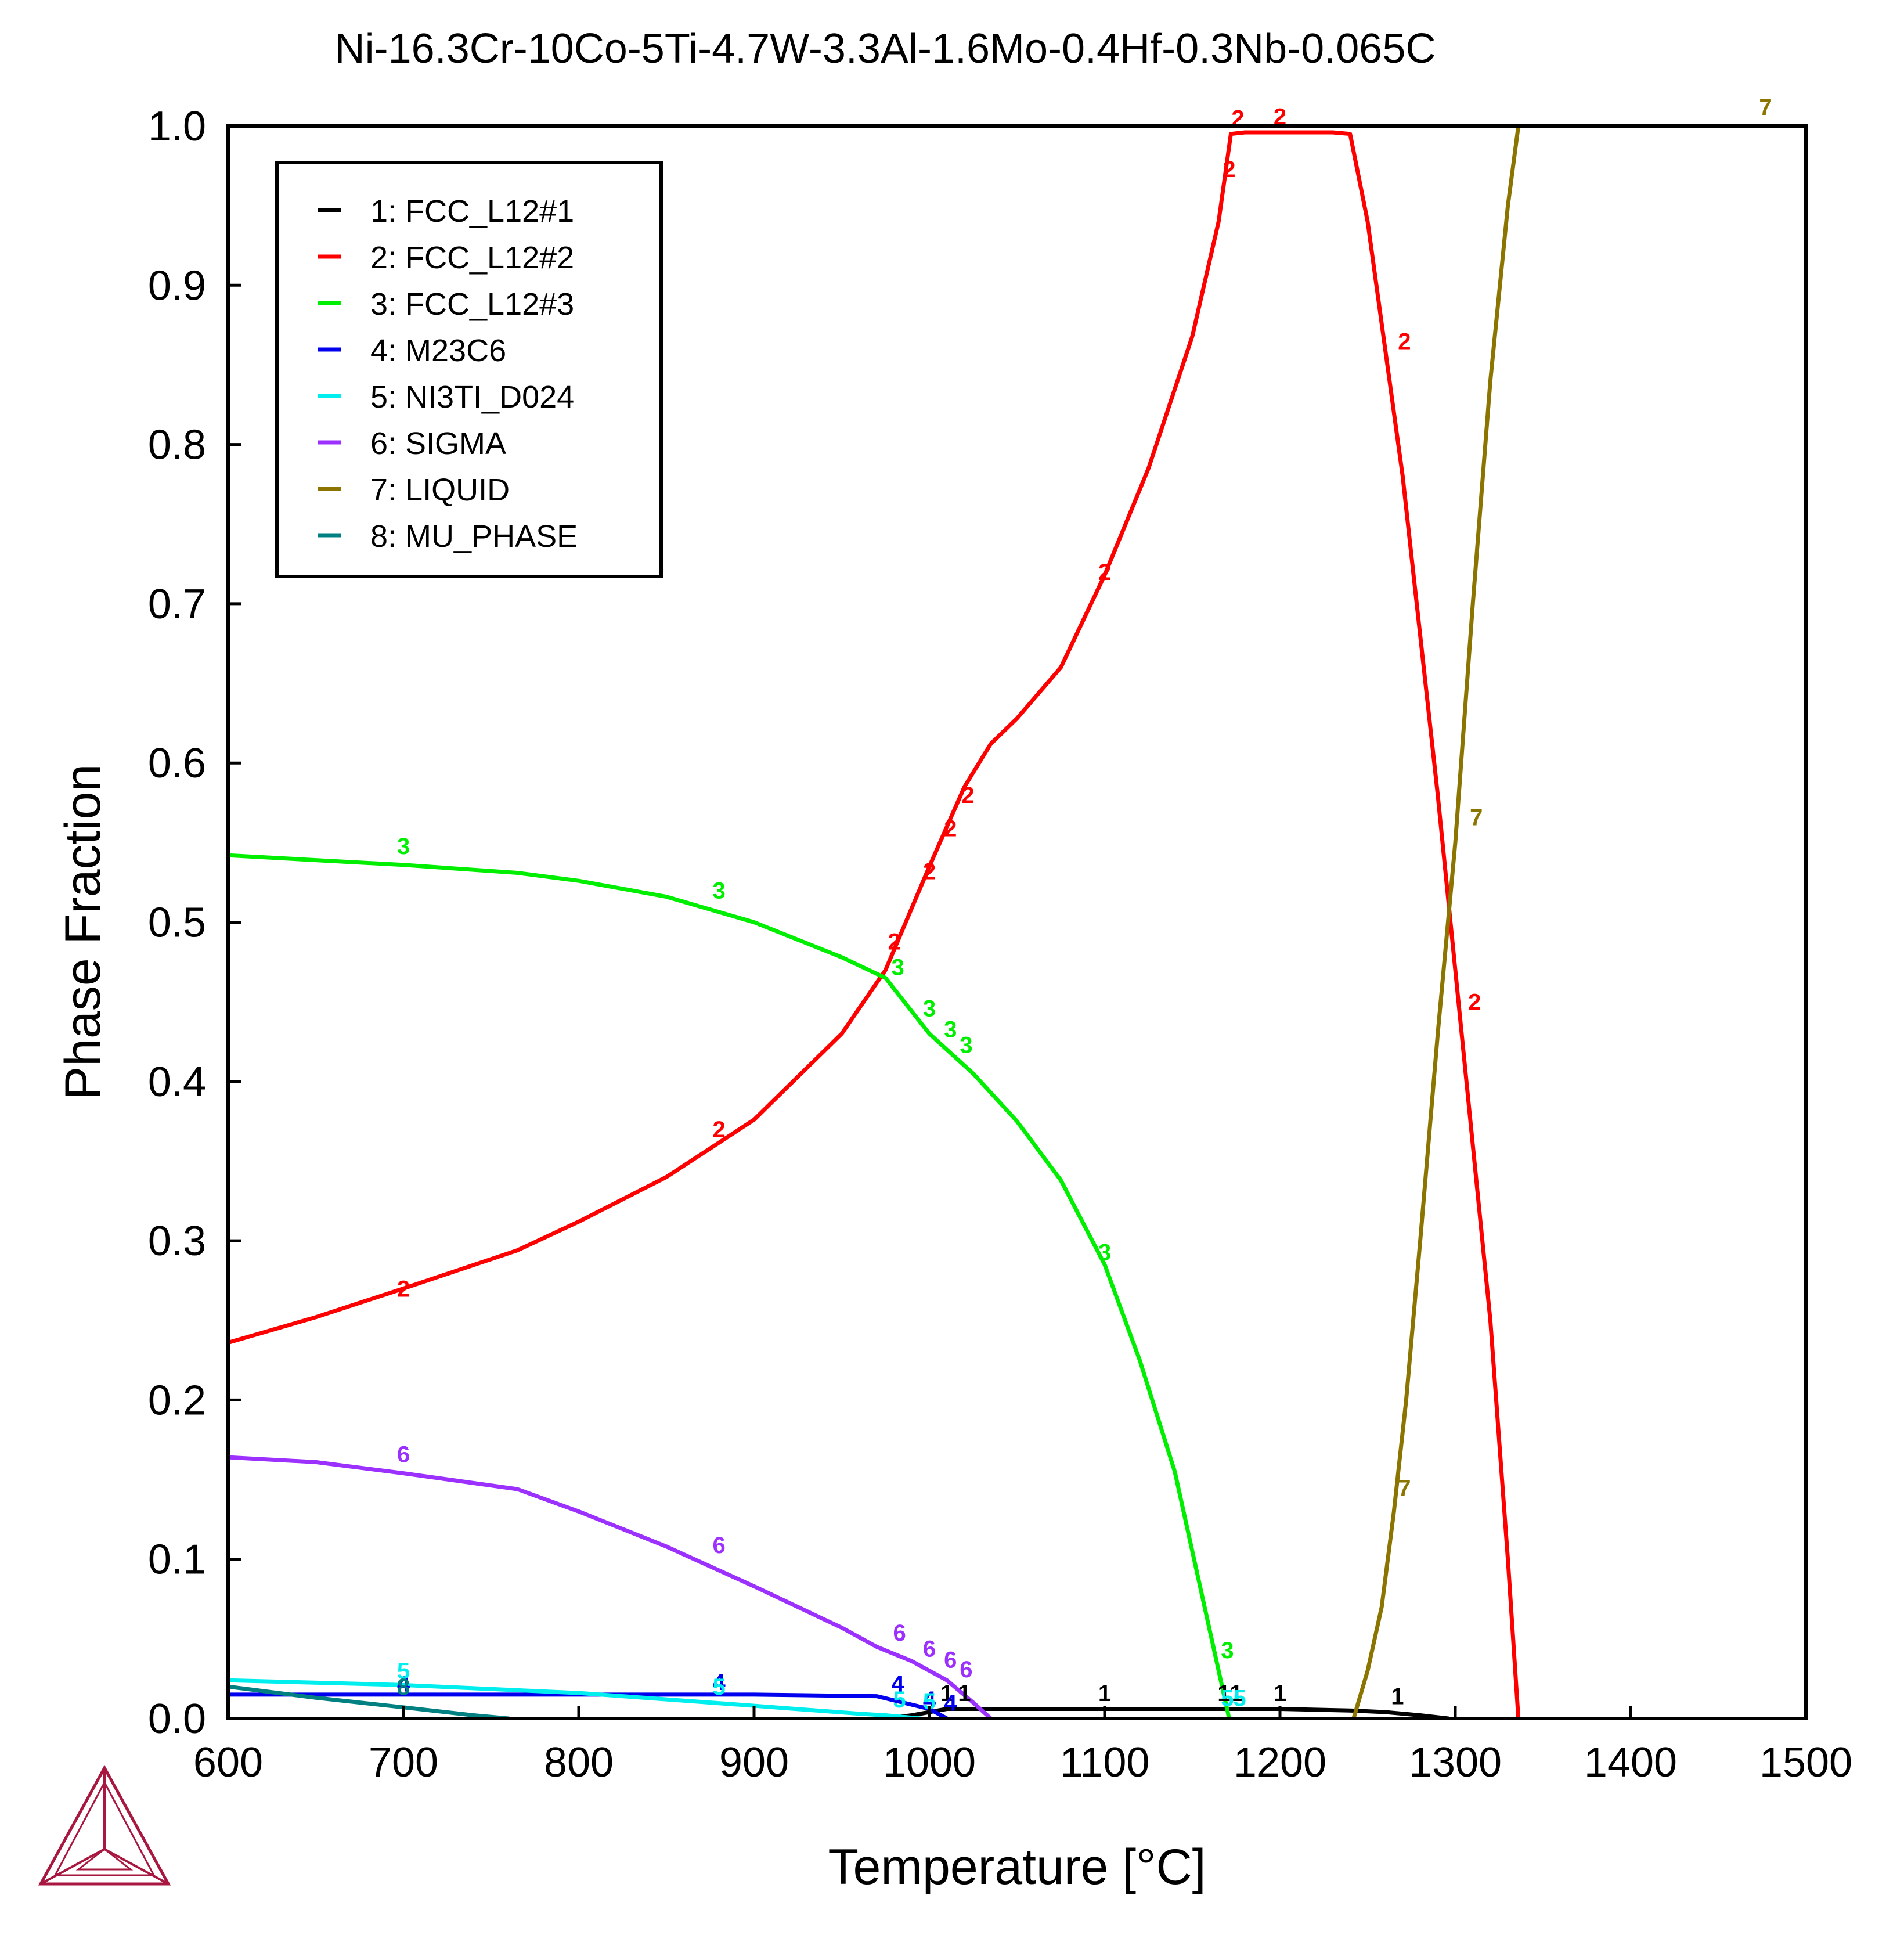  I want to click on y-tick-label: 0.1, so click(177, 1560).